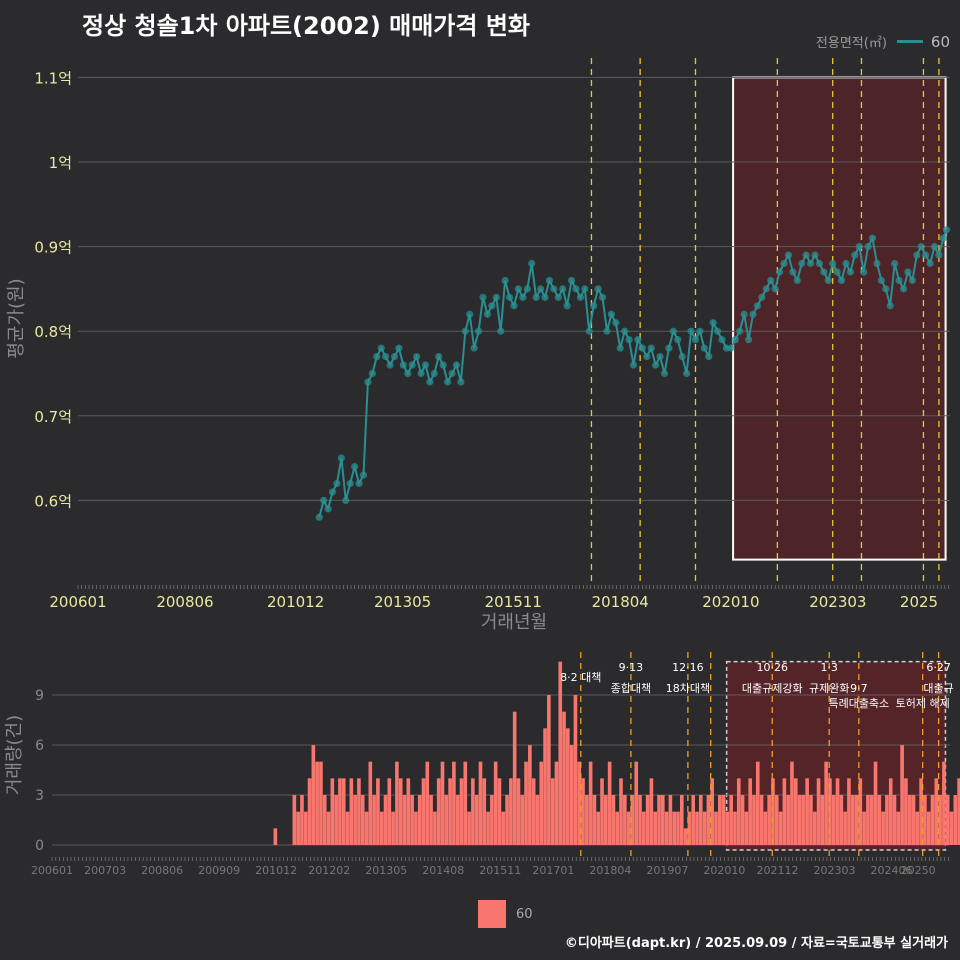 The image size is (960, 960). I want to click on x-tick-label: 201305, so click(402, 602).